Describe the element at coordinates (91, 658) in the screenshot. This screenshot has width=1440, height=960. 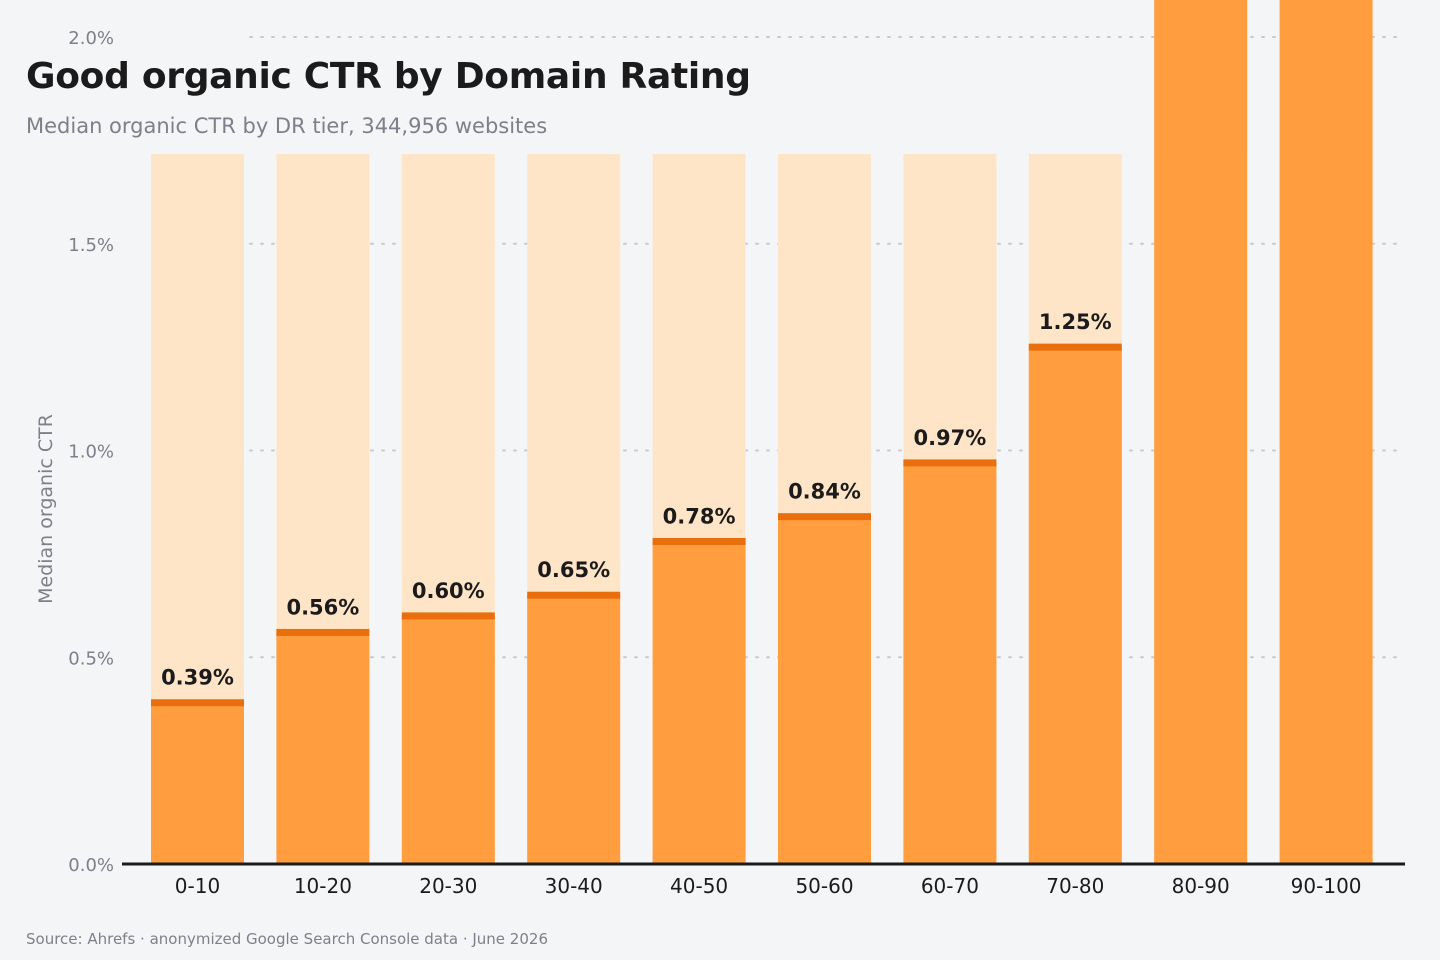
I see `y-tick-label: 0.5%` at that location.